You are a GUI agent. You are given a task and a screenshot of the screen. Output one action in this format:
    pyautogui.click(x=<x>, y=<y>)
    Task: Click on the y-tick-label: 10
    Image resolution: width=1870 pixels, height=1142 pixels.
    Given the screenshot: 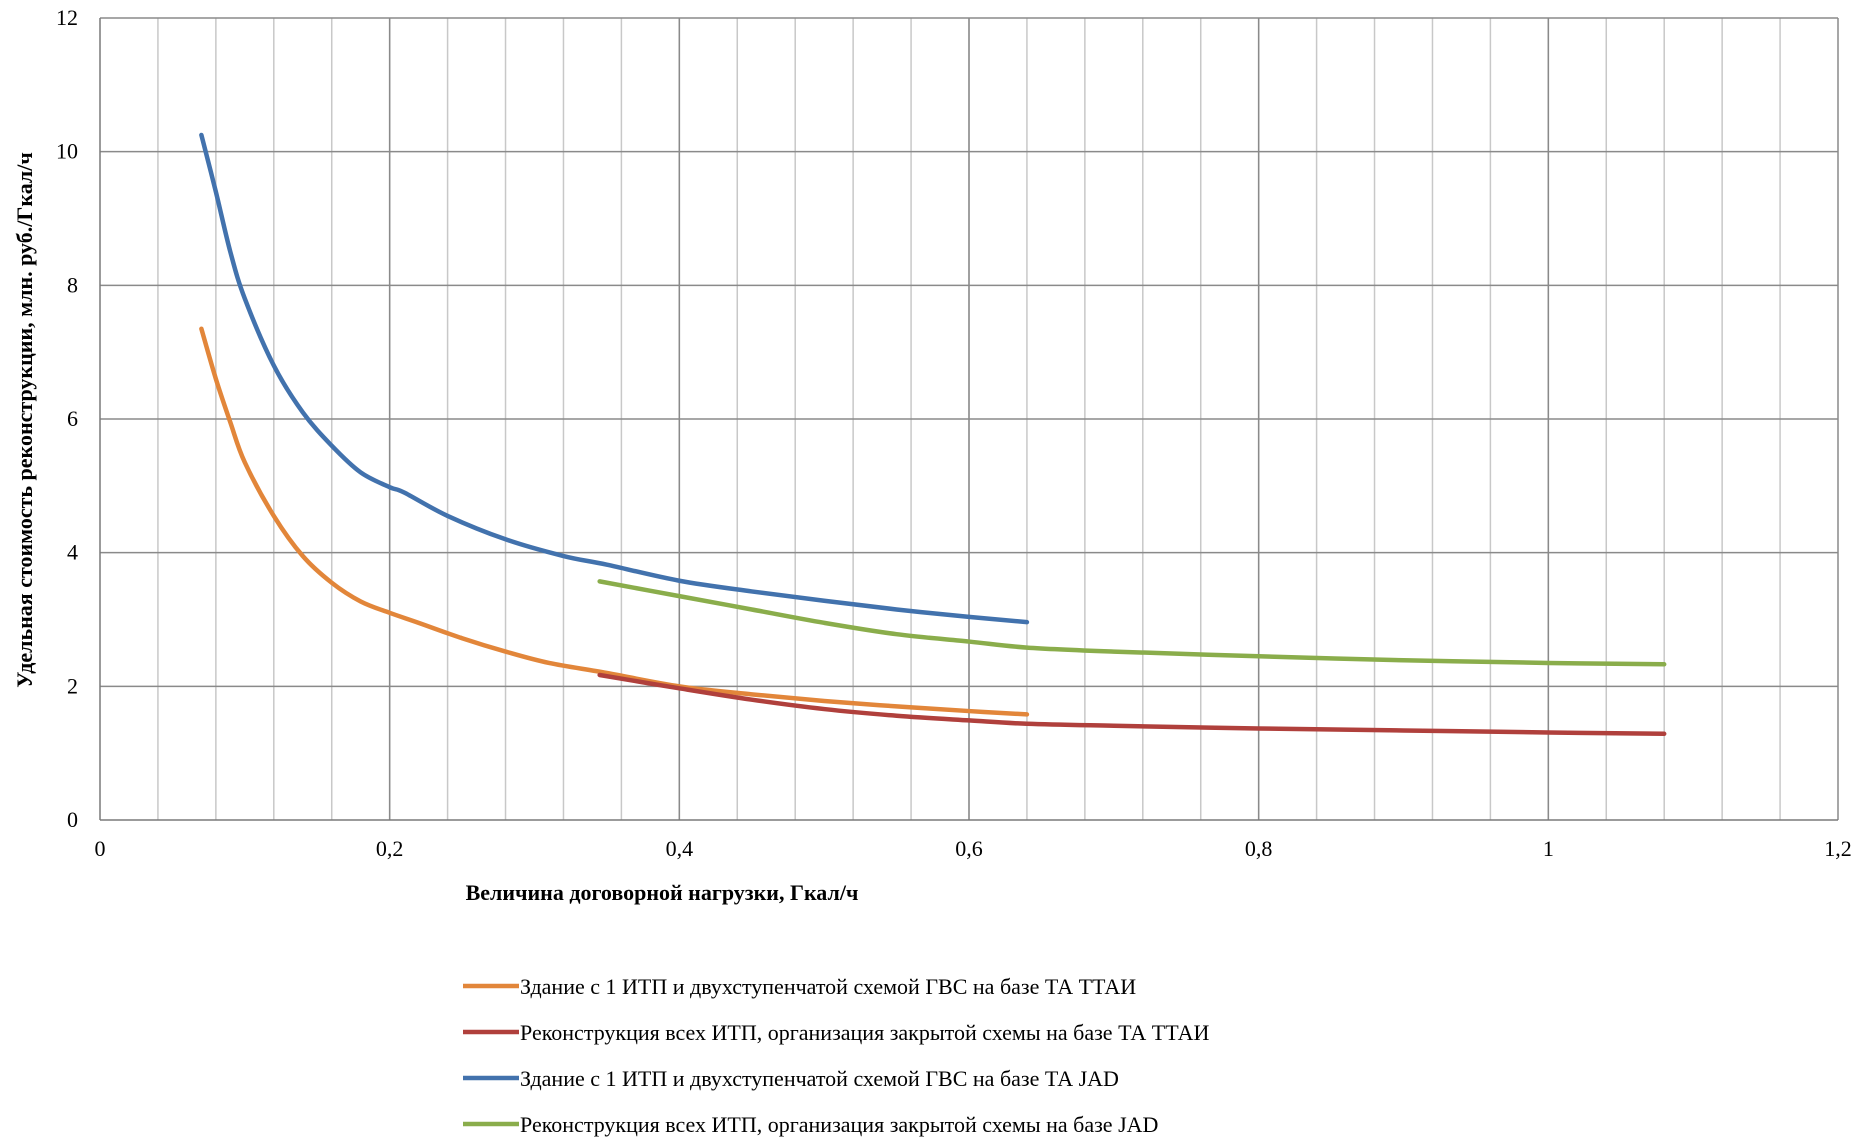 What is the action you would take?
    pyautogui.click(x=67, y=151)
    